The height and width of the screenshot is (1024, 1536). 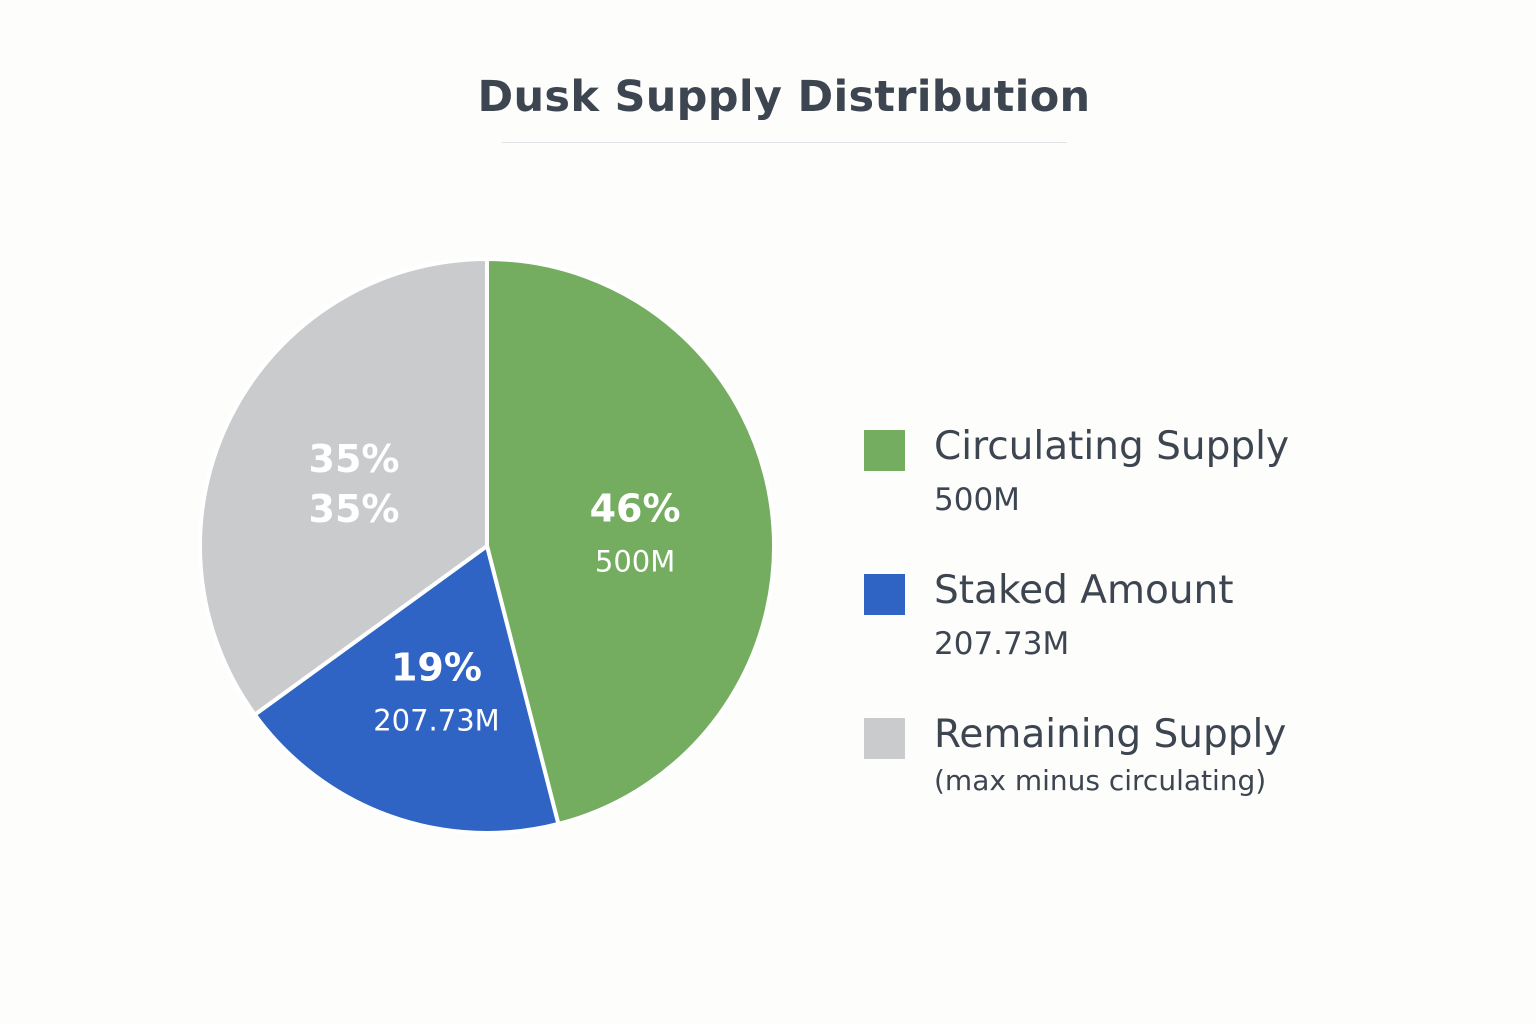 I want to click on legend-swatch-remaining-supply, so click(x=884, y=738).